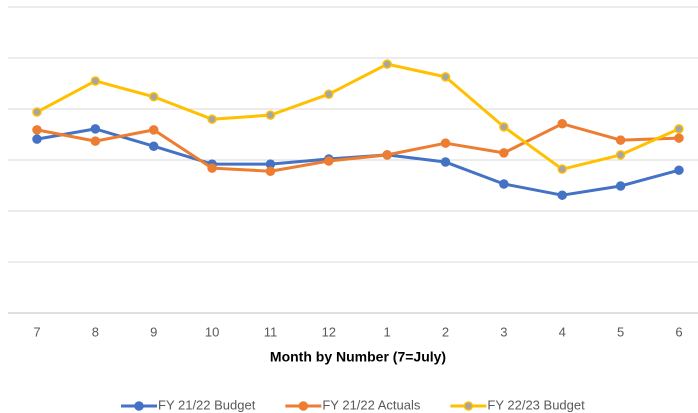  Describe the element at coordinates (358, 147) in the screenshot. I see `series-line` at that location.